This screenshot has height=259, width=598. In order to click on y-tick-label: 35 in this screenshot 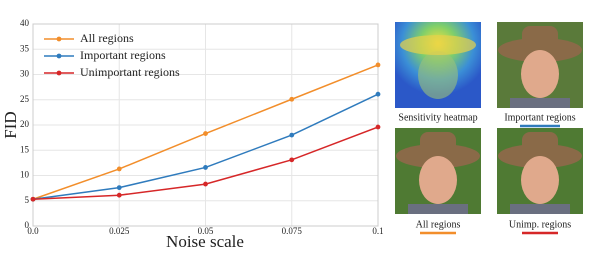, I will do `click(25, 48)`.